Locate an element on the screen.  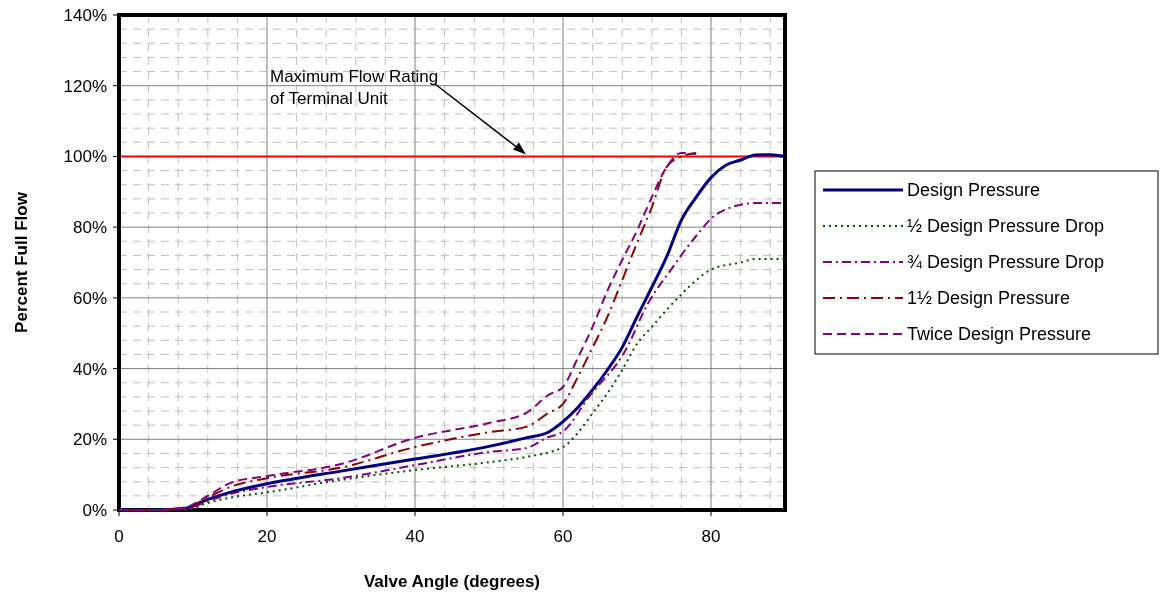
x-tick-label: 0 is located at coordinates (119, 536).